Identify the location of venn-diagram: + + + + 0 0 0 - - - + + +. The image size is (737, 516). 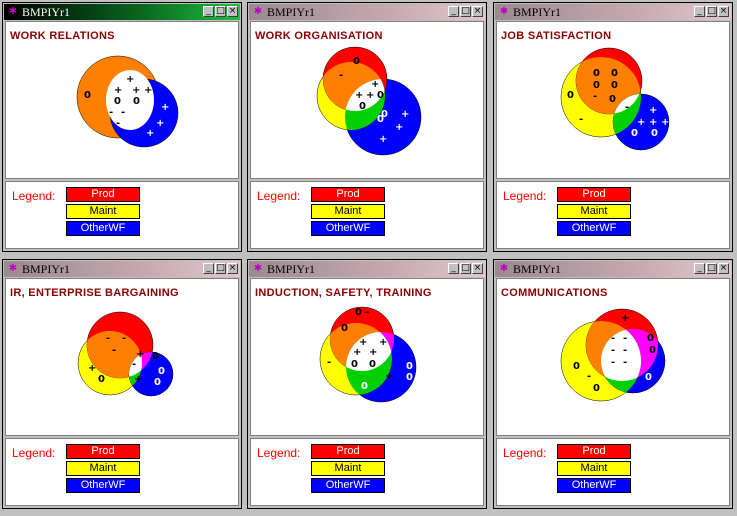
(127, 101).